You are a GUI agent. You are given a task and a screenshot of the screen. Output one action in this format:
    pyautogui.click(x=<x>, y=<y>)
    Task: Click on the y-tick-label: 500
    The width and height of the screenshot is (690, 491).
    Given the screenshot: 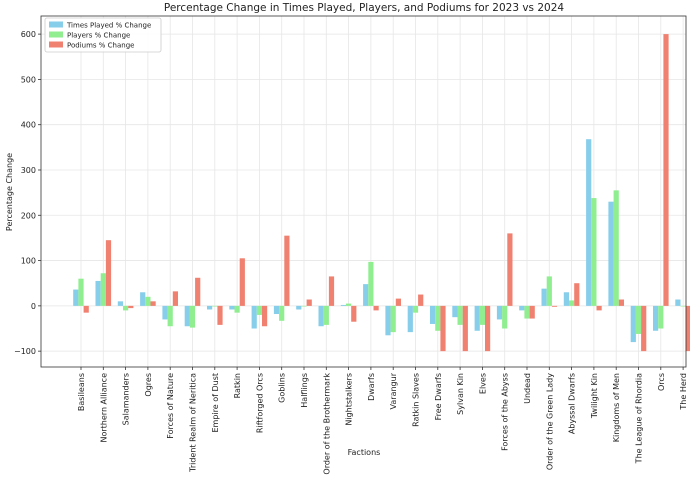 What is the action you would take?
    pyautogui.click(x=28, y=79)
    